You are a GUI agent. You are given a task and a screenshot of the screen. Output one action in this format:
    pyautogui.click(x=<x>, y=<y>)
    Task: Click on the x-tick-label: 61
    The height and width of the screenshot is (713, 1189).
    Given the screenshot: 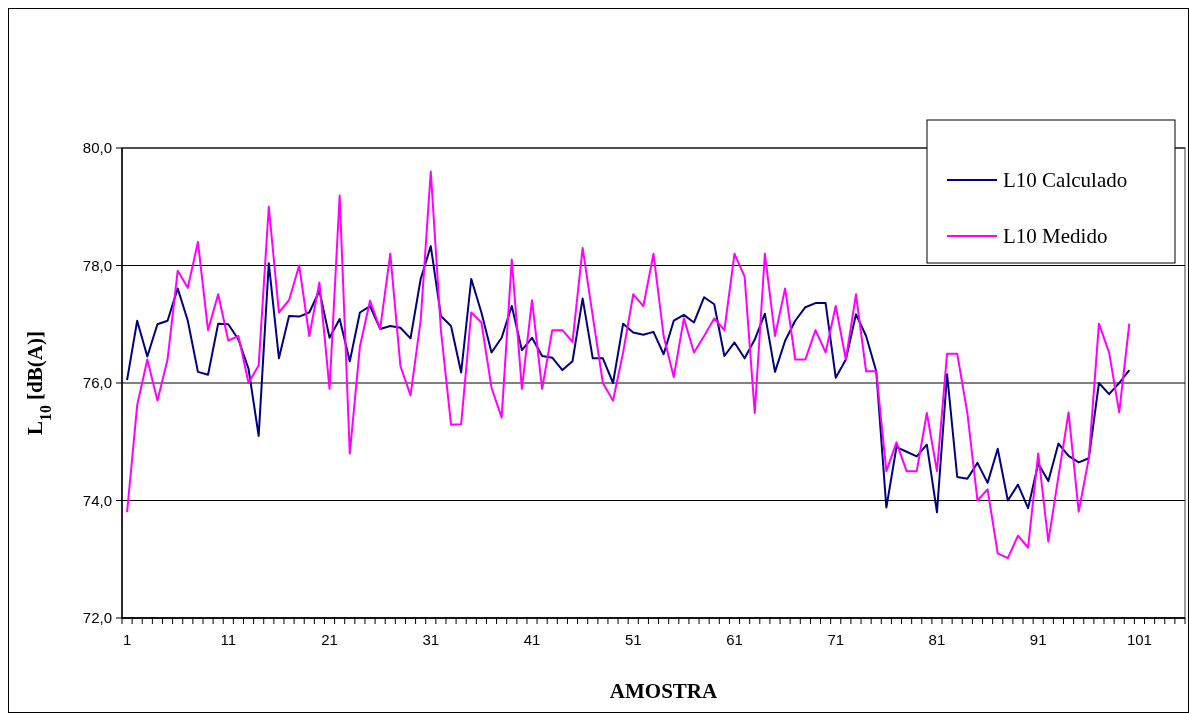 What is the action you would take?
    pyautogui.click(x=734, y=639)
    